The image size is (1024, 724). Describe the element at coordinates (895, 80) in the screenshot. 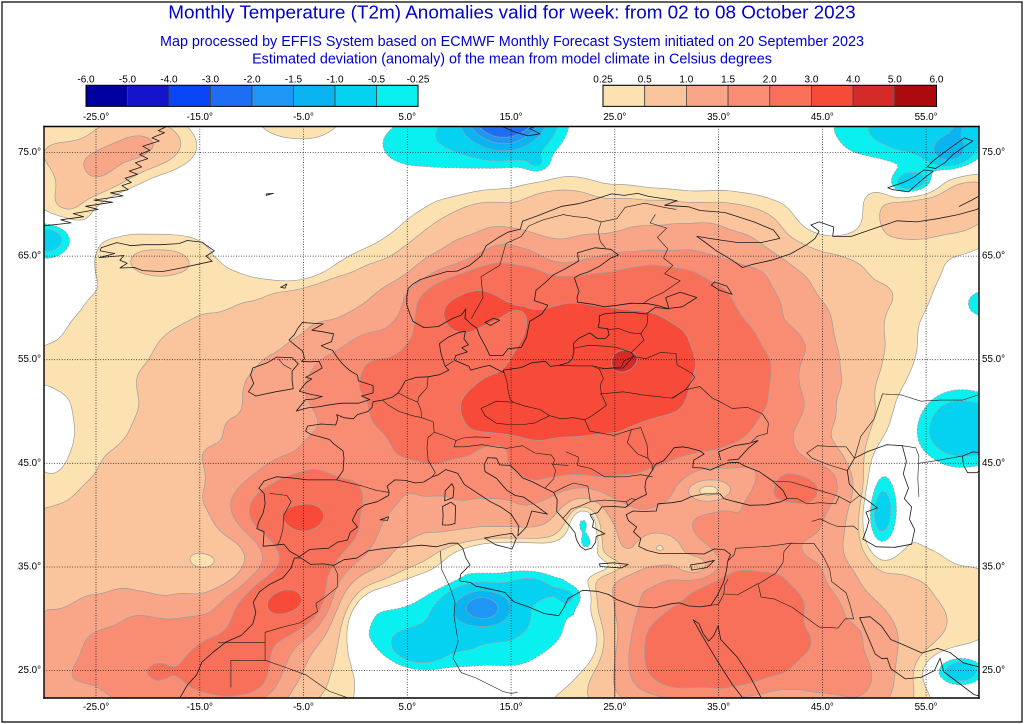

I see `svg-text: 5.0` at that location.